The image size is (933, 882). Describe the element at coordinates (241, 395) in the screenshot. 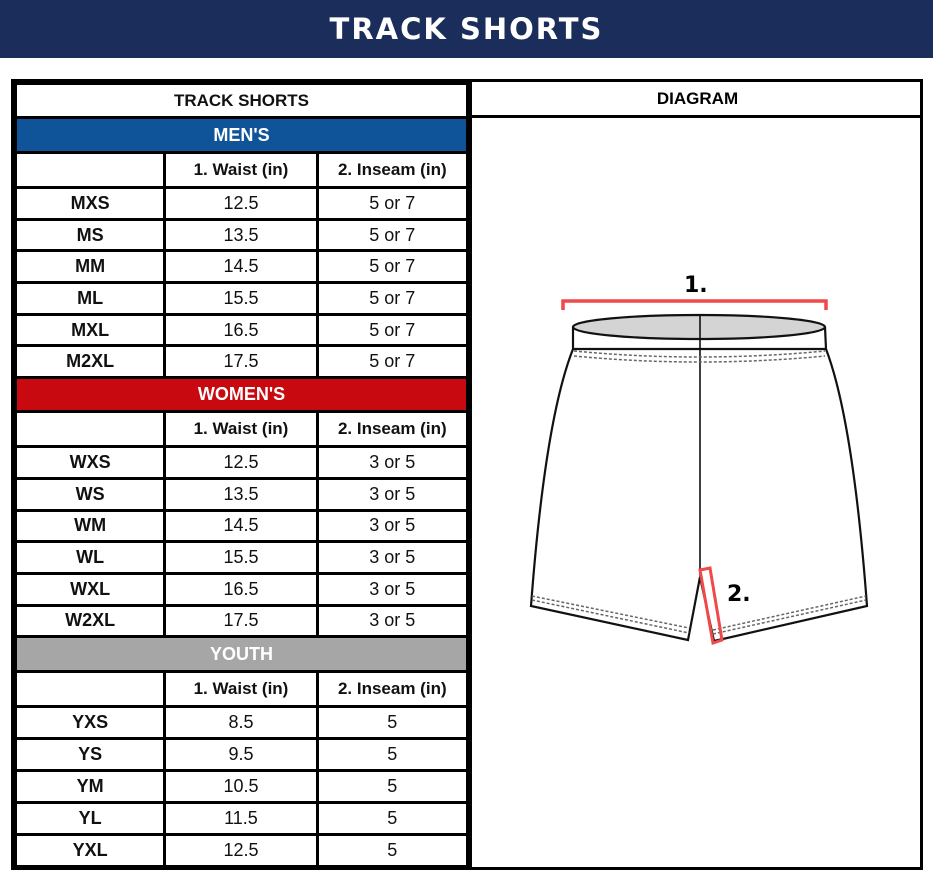

I see `section-header: WOMEN'S` at that location.